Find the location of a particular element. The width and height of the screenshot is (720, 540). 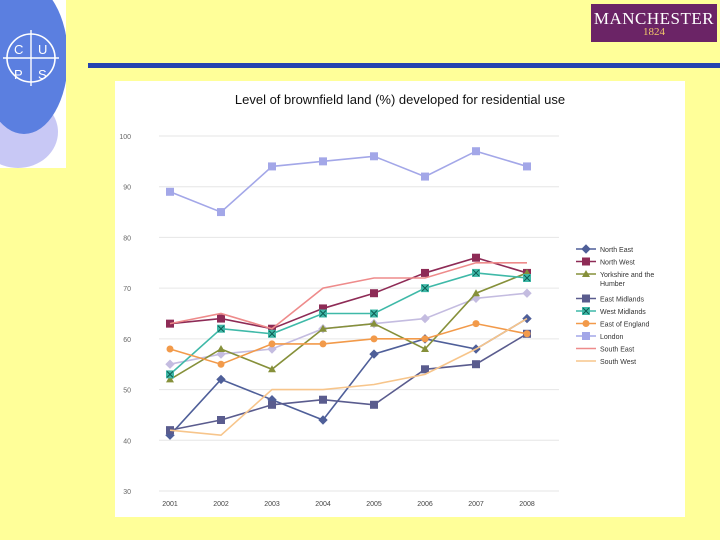

y-tick-label: 100 is located at coordinates (125, 137).